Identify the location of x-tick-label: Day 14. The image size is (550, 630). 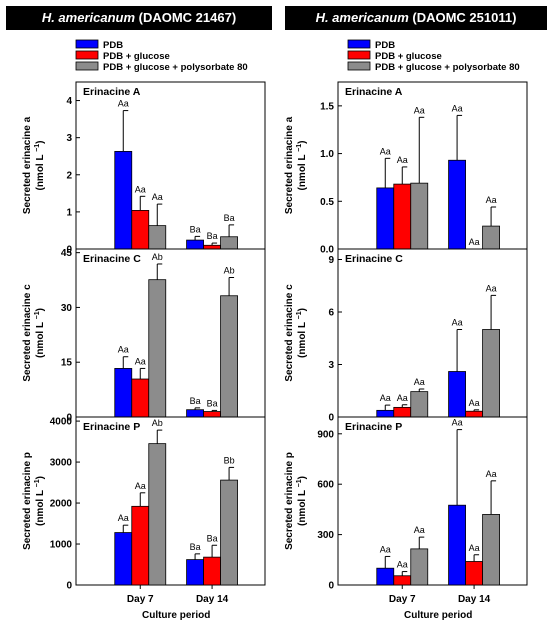
(212, 599).